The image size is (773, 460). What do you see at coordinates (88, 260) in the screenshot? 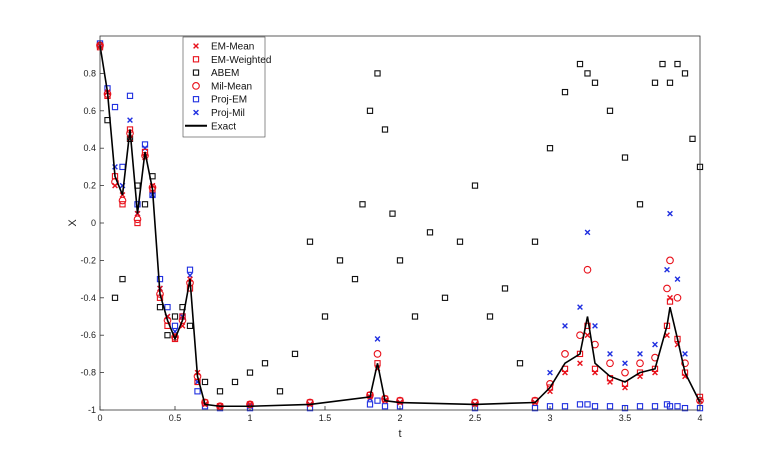
I see `y-tick-label: -0.2` at bounding box center [88, 260].